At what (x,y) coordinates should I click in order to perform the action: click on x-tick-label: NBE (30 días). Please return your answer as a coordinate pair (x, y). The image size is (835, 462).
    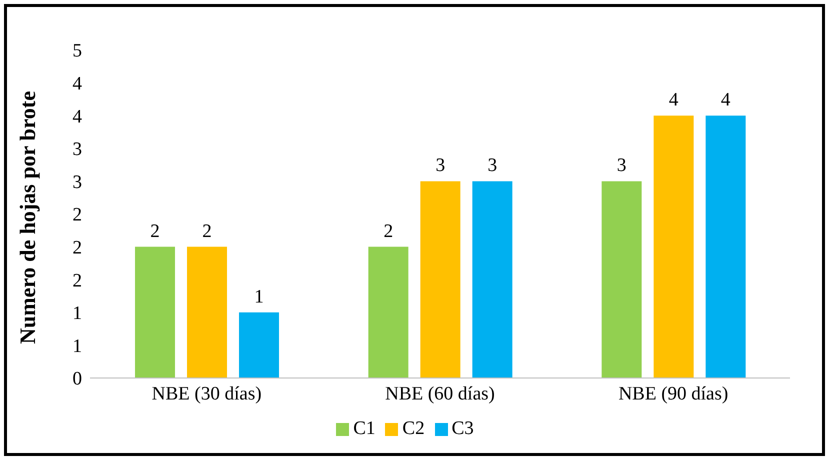
    Looking at the image, I should click on (207, 393).